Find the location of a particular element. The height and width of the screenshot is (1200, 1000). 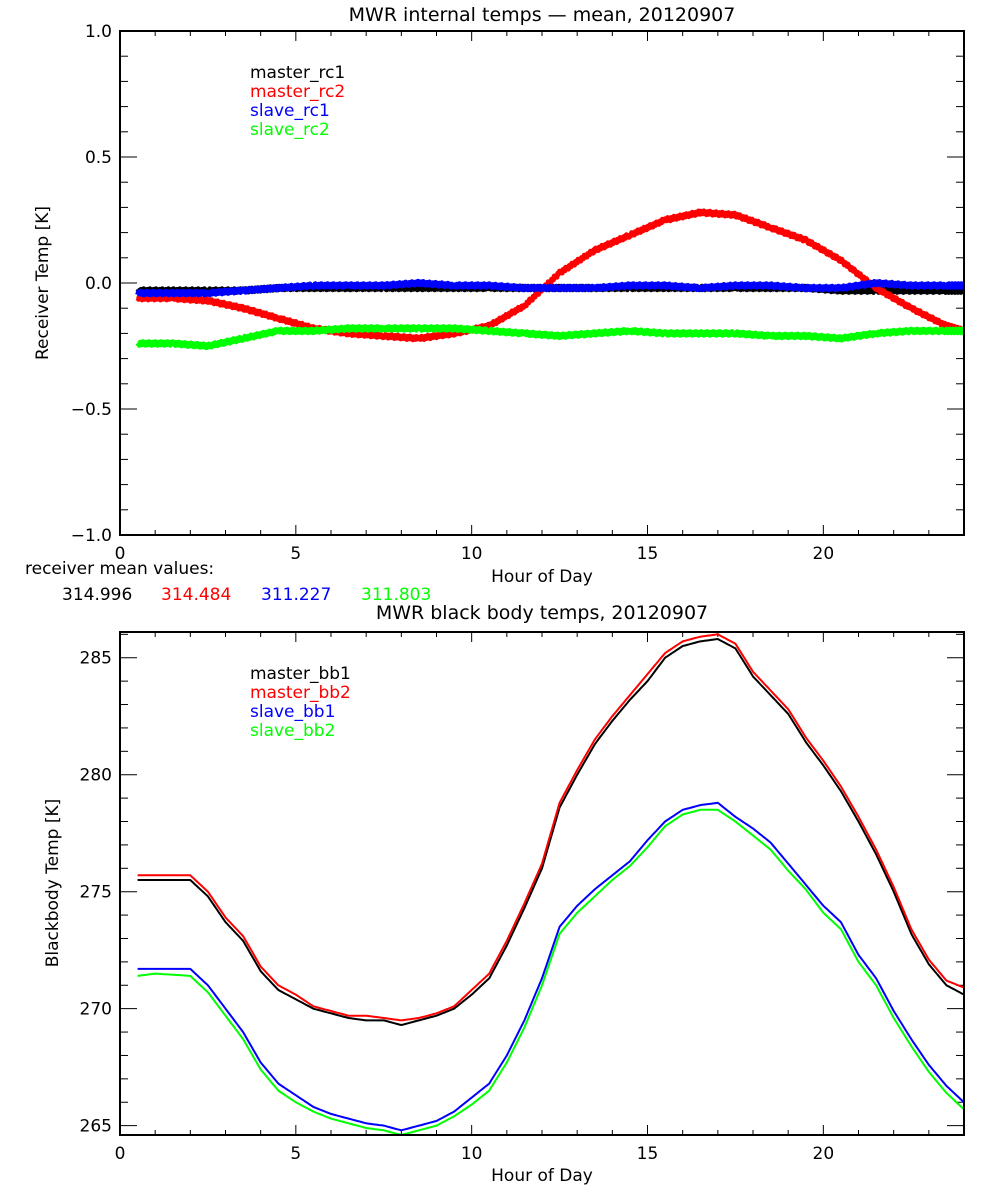

series-line-slave-rc1 is located at coordinates (549, 288).